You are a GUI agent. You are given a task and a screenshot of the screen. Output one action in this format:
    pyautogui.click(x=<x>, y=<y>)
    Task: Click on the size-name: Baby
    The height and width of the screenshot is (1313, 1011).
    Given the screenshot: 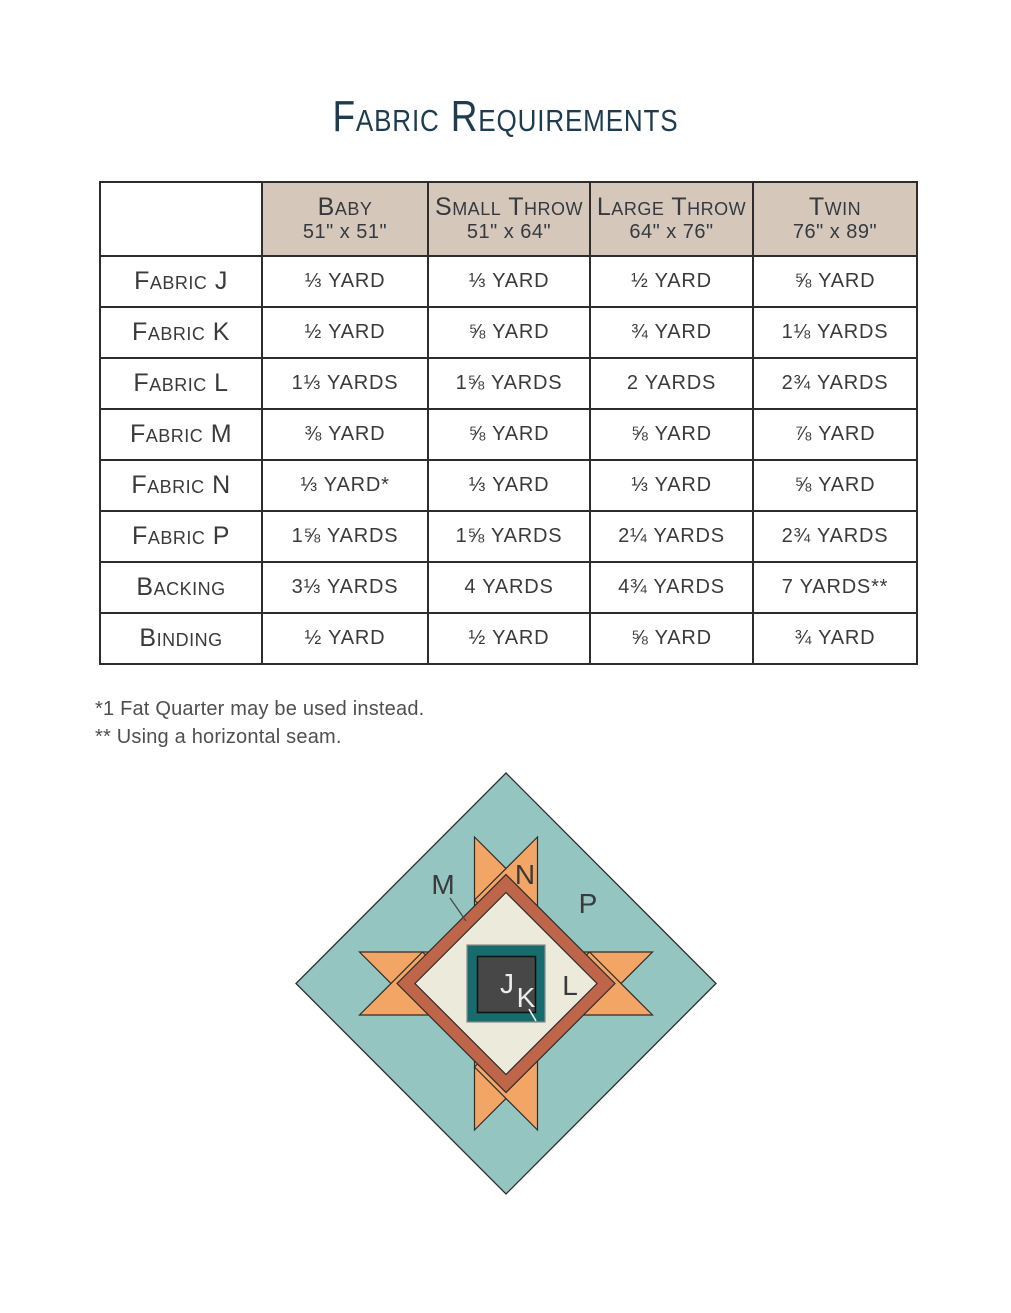 What is the action you would take?
    pyautogui.click(x=345, y=207)
    